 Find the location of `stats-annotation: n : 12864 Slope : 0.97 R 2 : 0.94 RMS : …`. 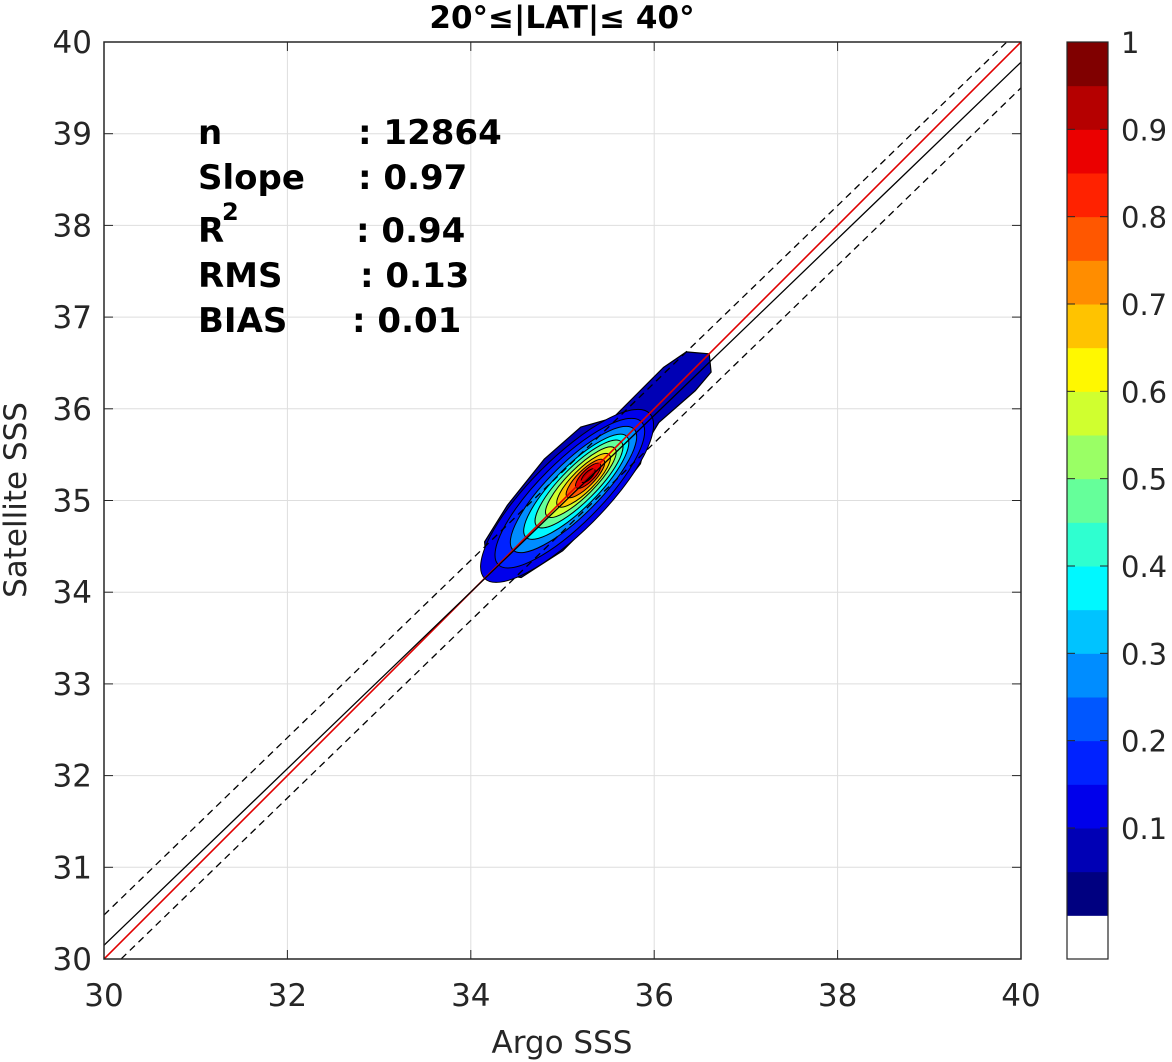

stats-annotation: n : 12864 Slope : 0.97 R 2 : 0.94 RMS : … is located at coordinates (350, 227).